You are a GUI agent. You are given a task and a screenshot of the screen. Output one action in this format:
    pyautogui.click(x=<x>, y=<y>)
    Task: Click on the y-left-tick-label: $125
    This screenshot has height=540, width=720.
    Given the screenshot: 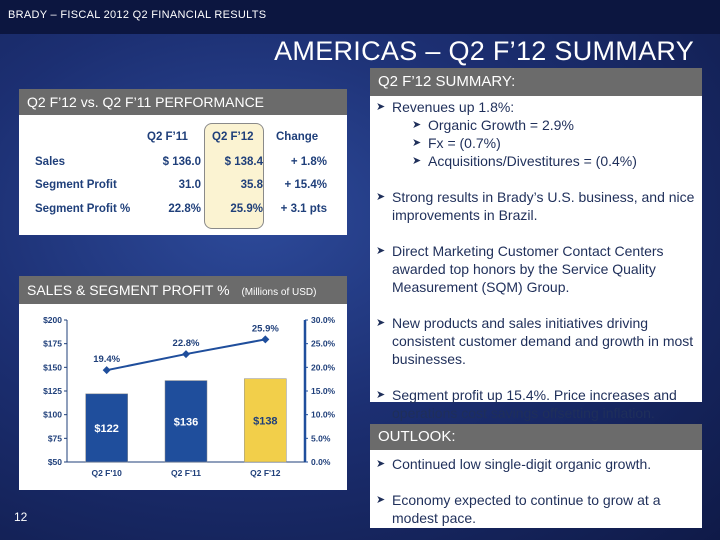 What is the action you would take?
    pyautogui.click(x=52, y=391)
    